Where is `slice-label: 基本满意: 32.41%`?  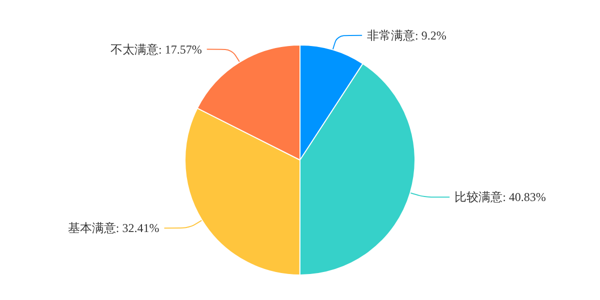 slice-label: 基本满意: 32.41% is located at coordinates (114, 228).